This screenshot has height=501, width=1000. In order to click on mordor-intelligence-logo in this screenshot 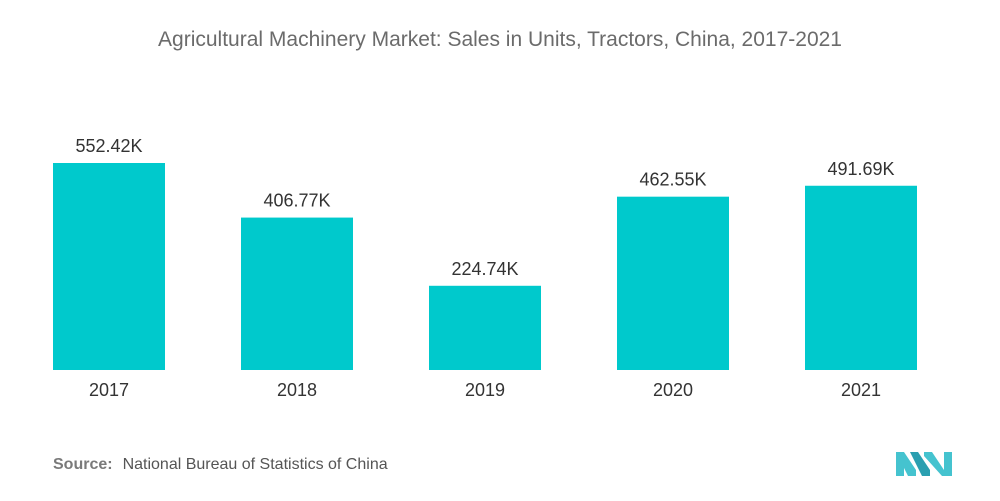, I will do `click(924, 464)`.